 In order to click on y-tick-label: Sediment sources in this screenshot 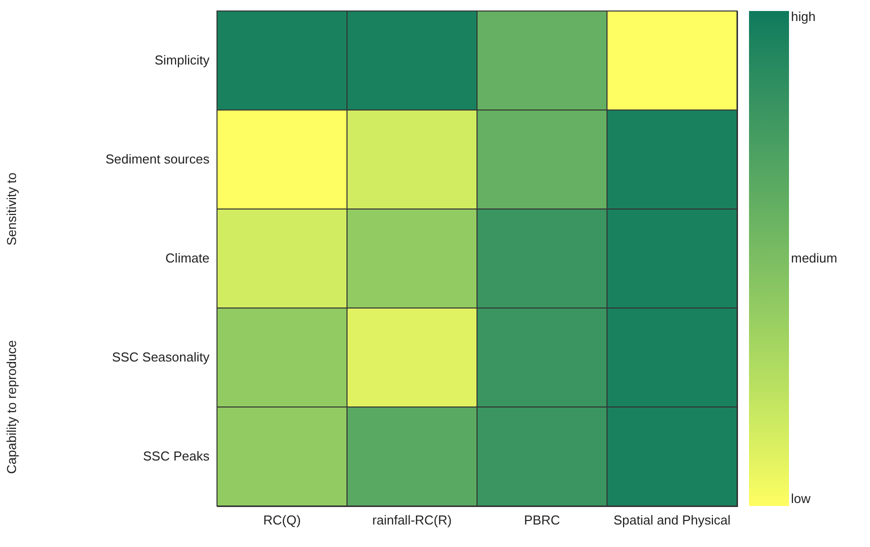, I will do `click(157, 159)`.